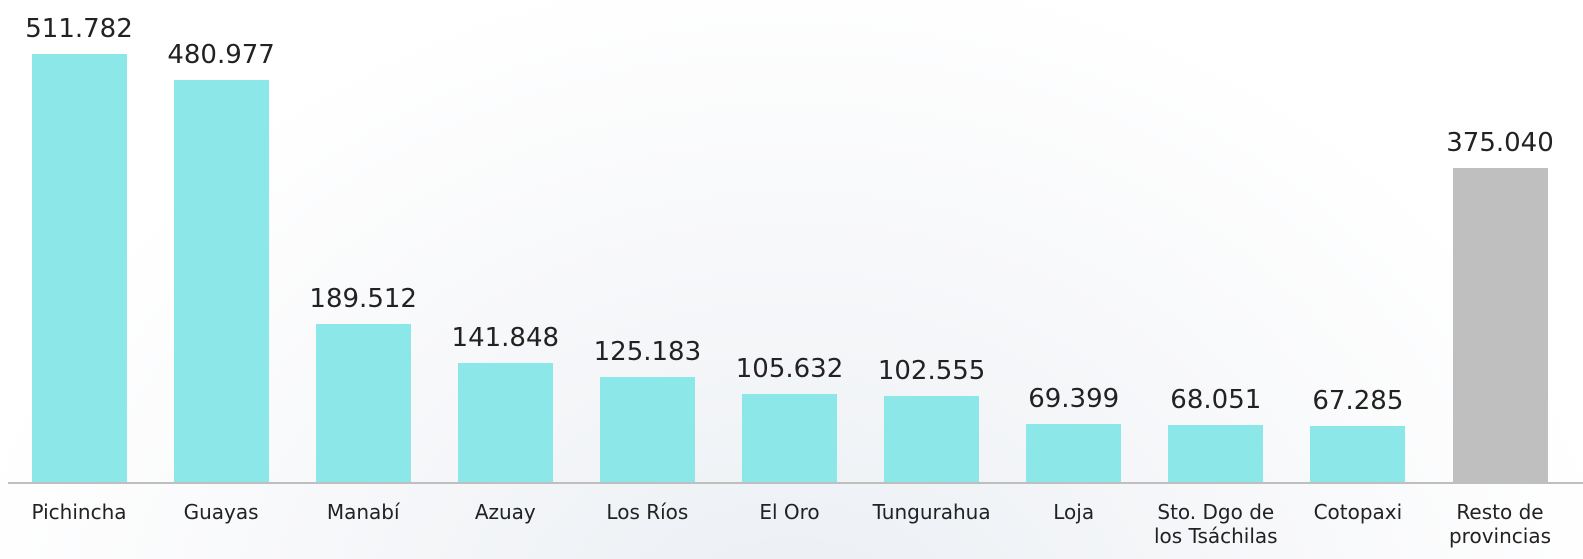 This screenshot has height=559, width=1583. I want to click on category-label: Loja, so click(1074, 512).